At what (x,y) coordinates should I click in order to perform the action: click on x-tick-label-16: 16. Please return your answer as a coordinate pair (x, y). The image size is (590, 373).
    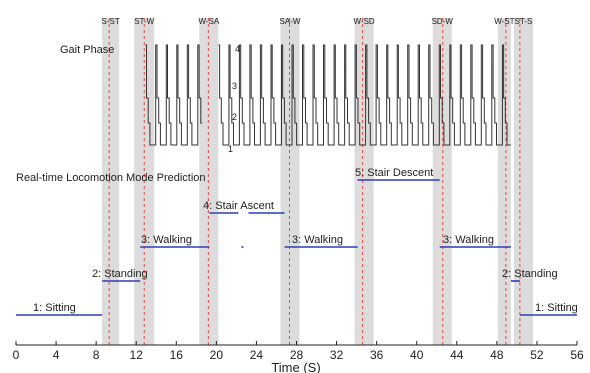
    Looking at the image, I should click on (177, 355).